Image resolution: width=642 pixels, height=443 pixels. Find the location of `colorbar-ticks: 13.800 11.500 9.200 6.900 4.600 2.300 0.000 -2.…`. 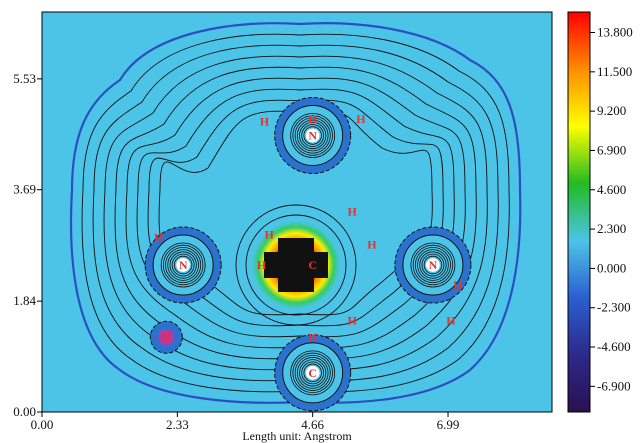

colorbar-ticks: 13.800 11.500 9.200 6.900 4.600 2.300 0.000 -2.… is located at coordinates (611, 209).